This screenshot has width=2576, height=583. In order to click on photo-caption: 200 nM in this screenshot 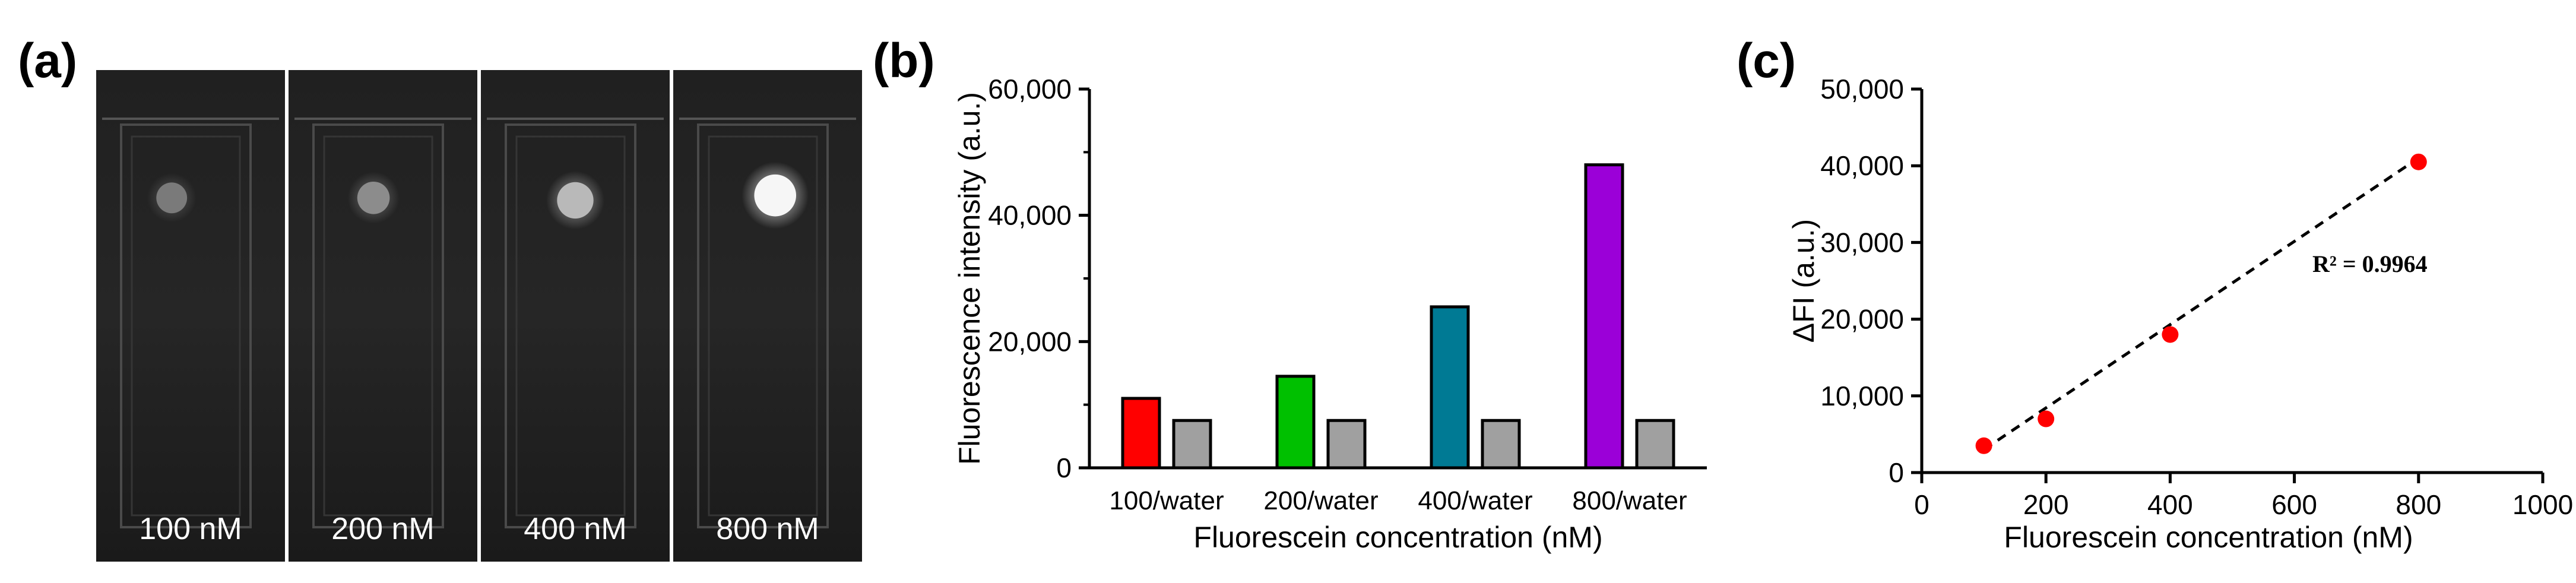, I will do `click(383, 529)`.